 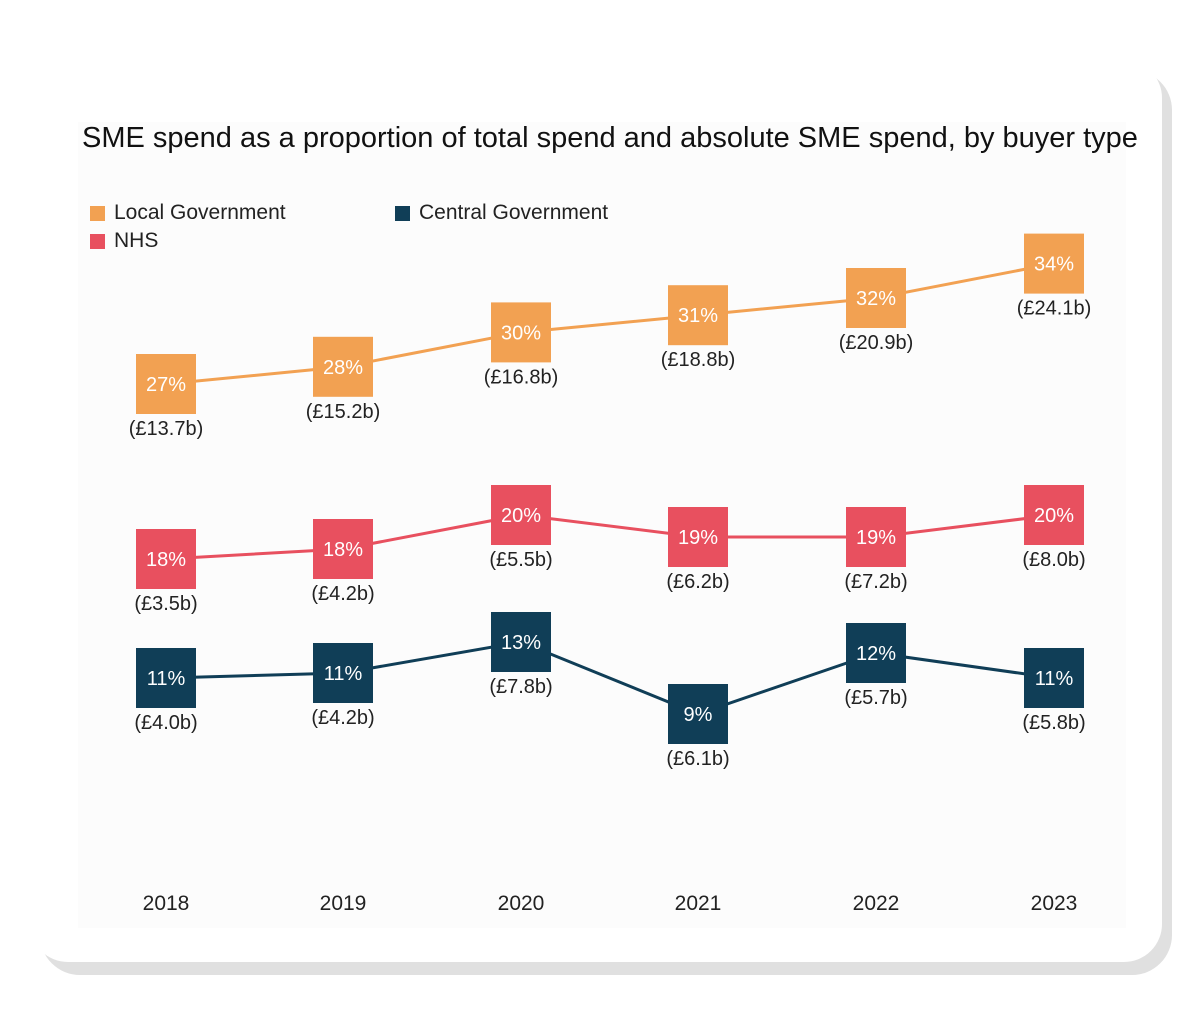 I want to click on percent-label: 32%, so click(x=876, y=299).